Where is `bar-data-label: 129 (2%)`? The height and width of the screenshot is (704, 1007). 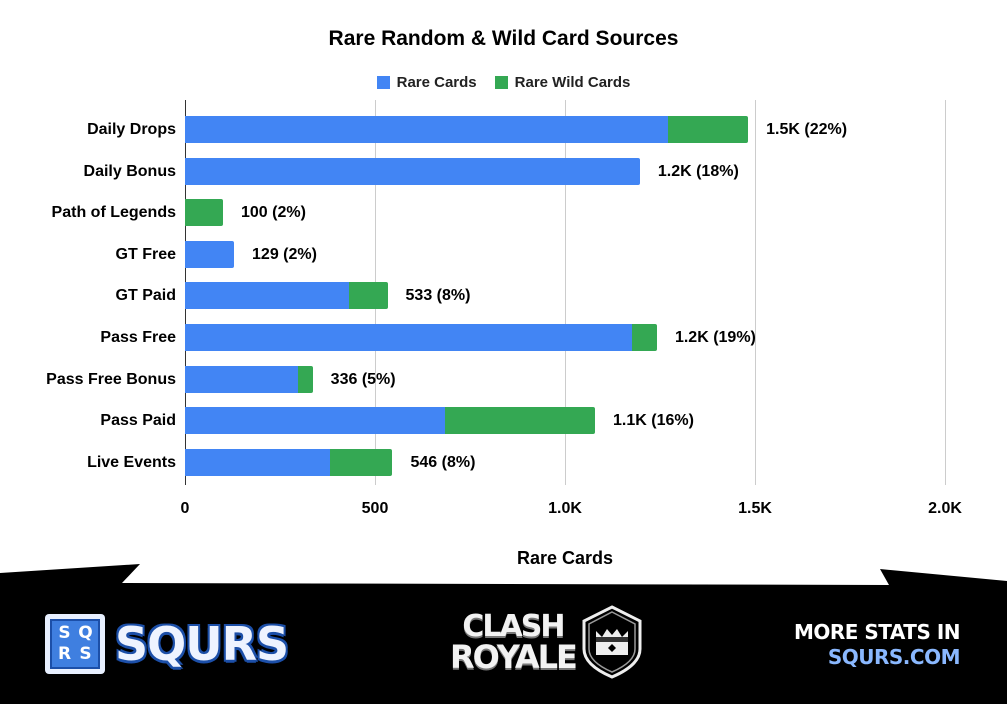 bar-data-label: 129 (2%) is located at coordinates (284, 254).